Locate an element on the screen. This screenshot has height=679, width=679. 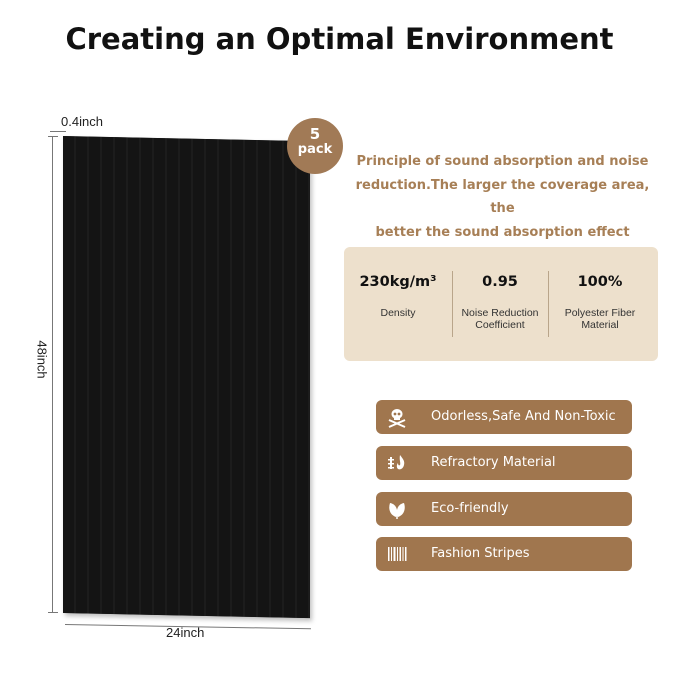
feature-refractory: Refractory Material is located at coordinates (504, 463).